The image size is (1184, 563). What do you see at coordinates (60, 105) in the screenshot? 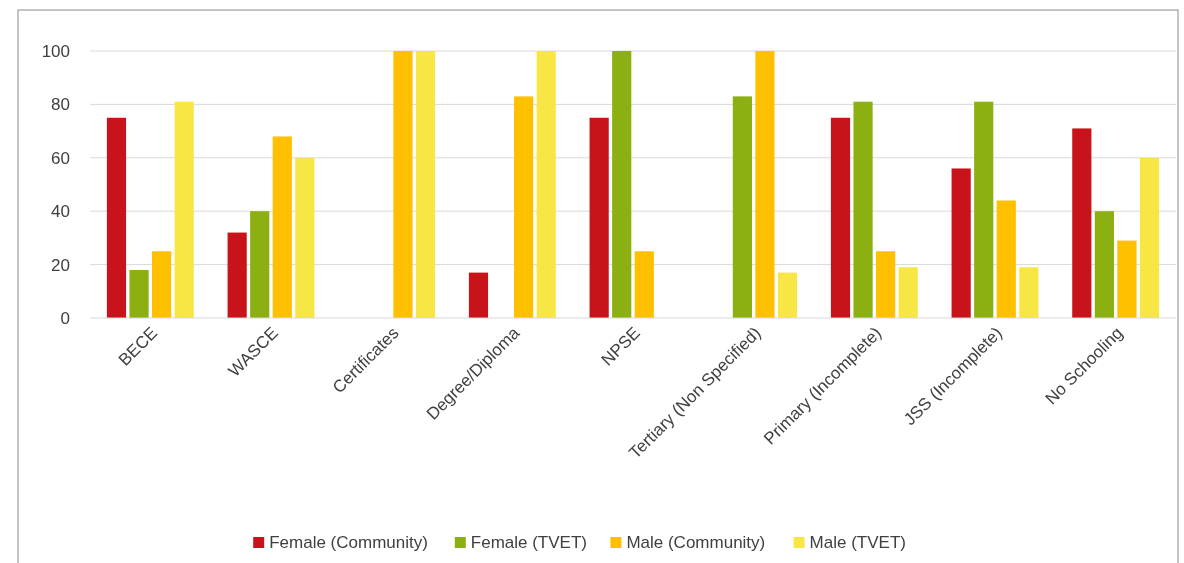
I see `y-tick-label: 80` at bounding box center [60, 105].